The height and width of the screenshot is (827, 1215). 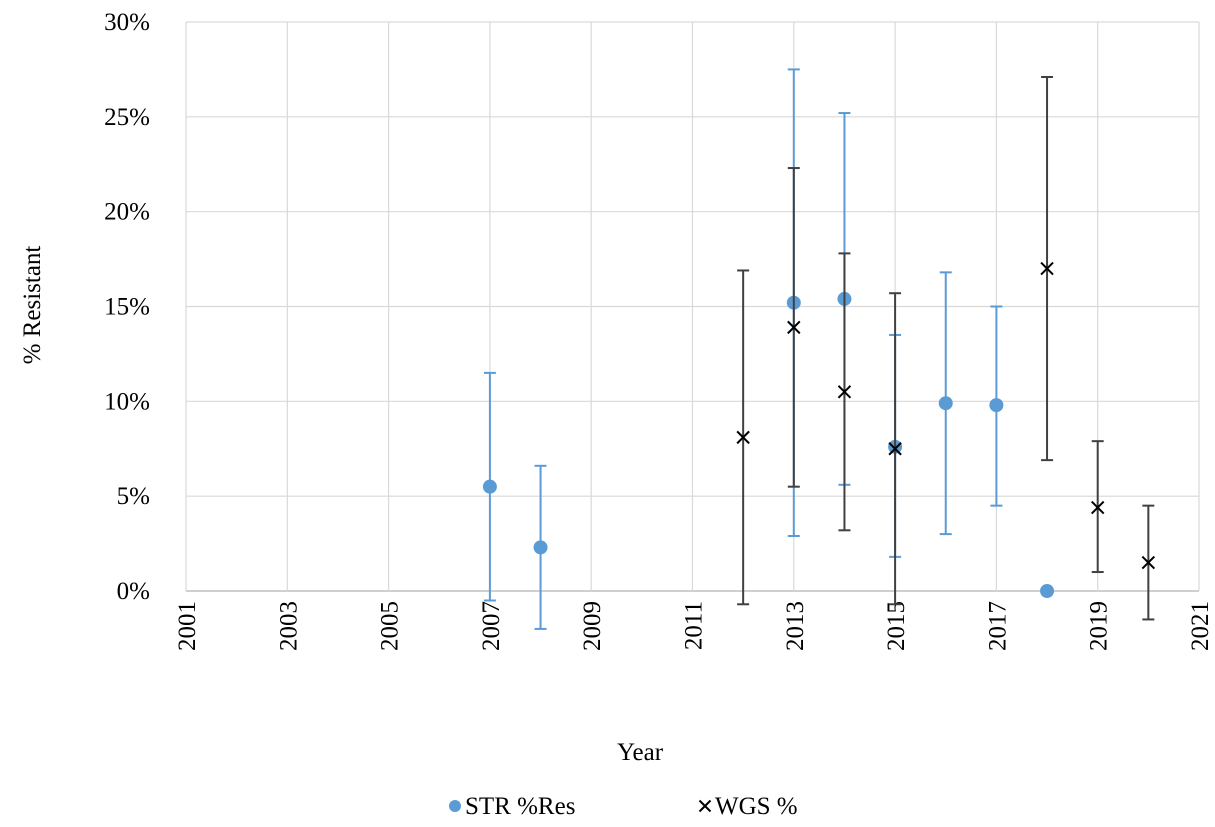 What do you see at coordinates (623, 806) in the screenshot?
I see `legend: STR %Res WGS %` at bounding box center [623, 806].